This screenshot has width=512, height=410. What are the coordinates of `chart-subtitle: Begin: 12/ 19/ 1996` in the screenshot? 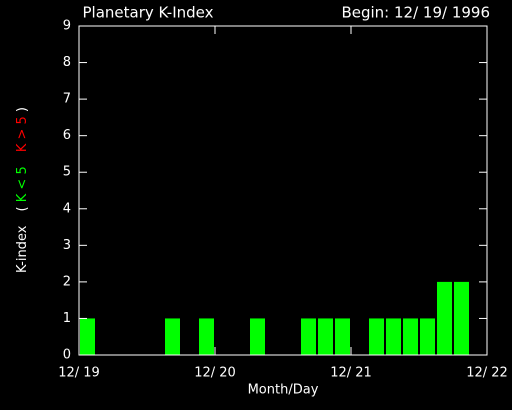 It's located at (415, 13).